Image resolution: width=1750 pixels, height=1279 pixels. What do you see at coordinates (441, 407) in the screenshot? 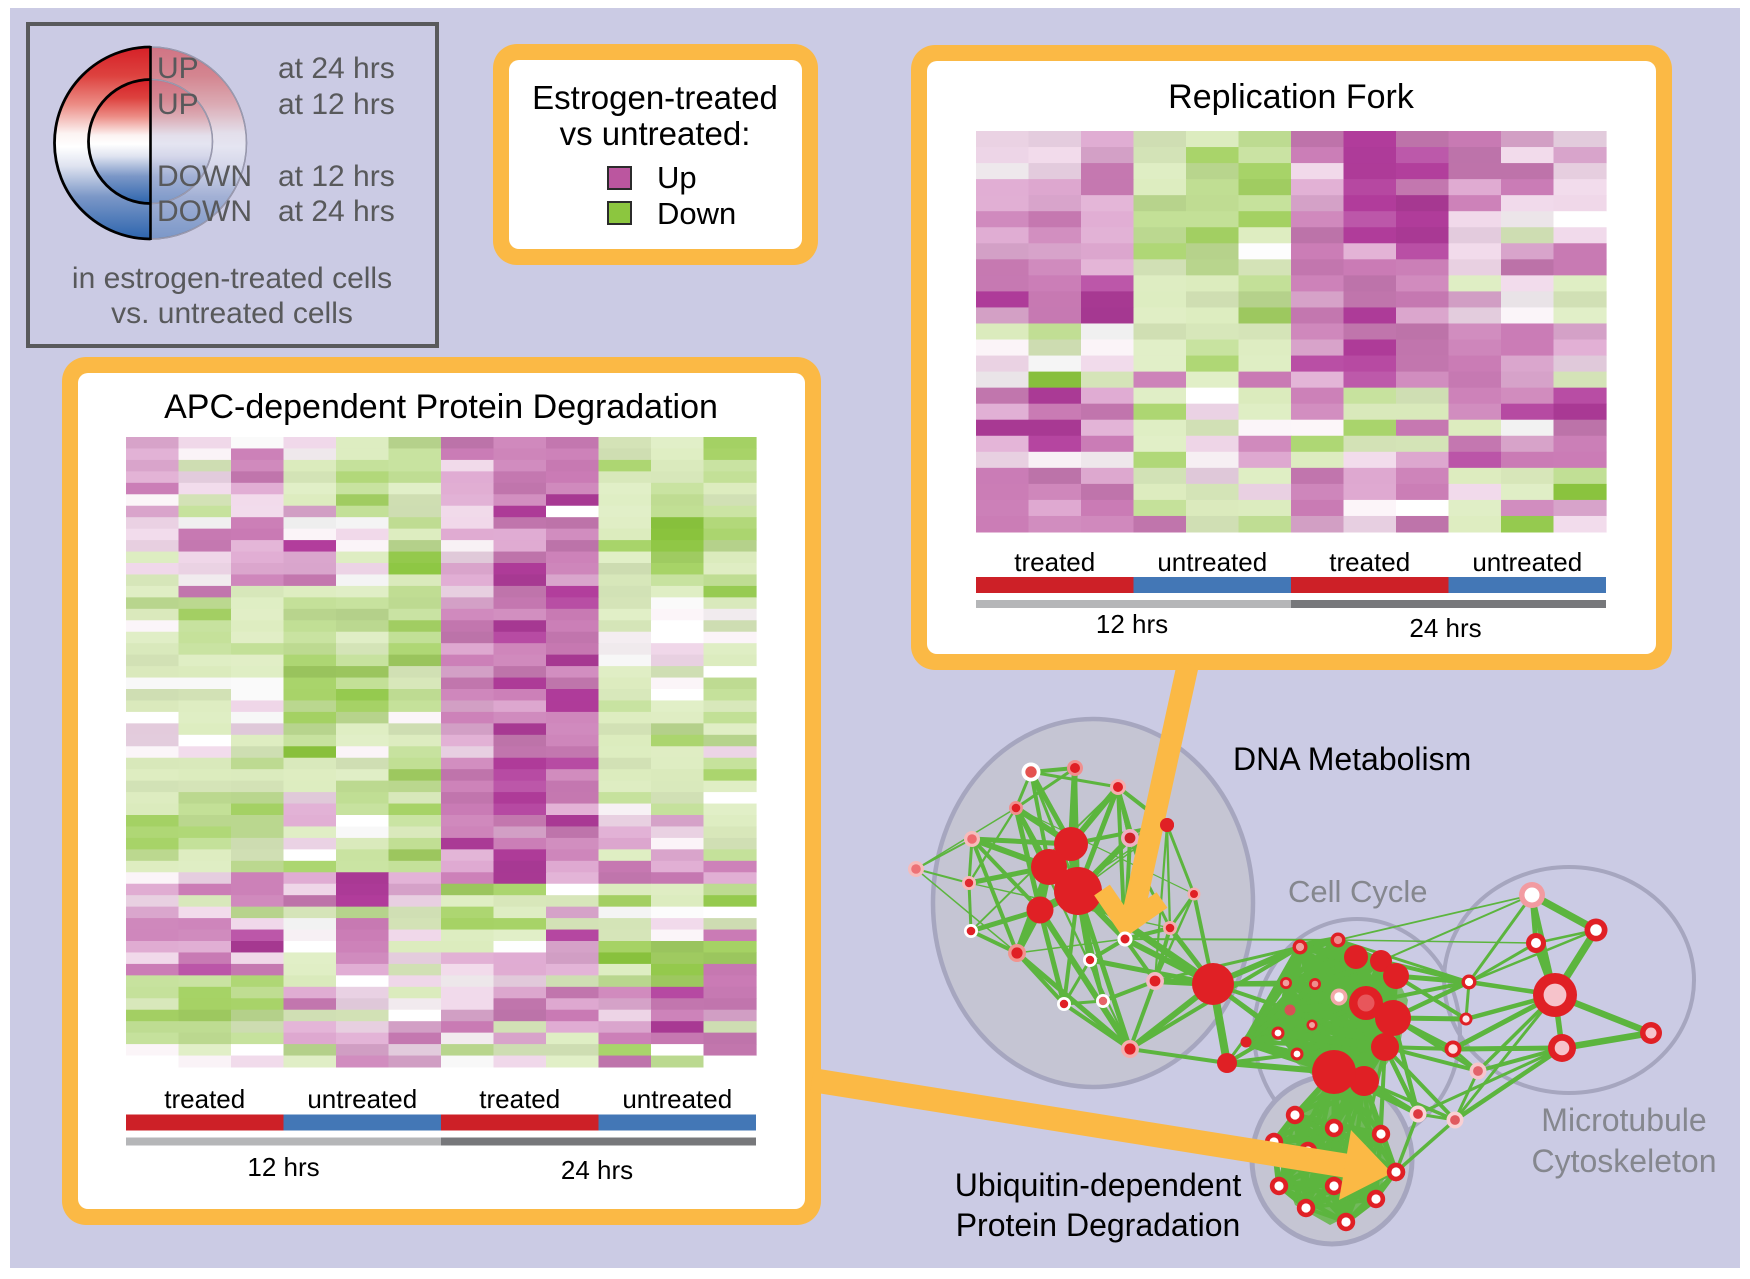
I see `svg-text:APC-dependent Protein Degradat: APC-dependent Protein Degradation` at bounding box center [441, 407].